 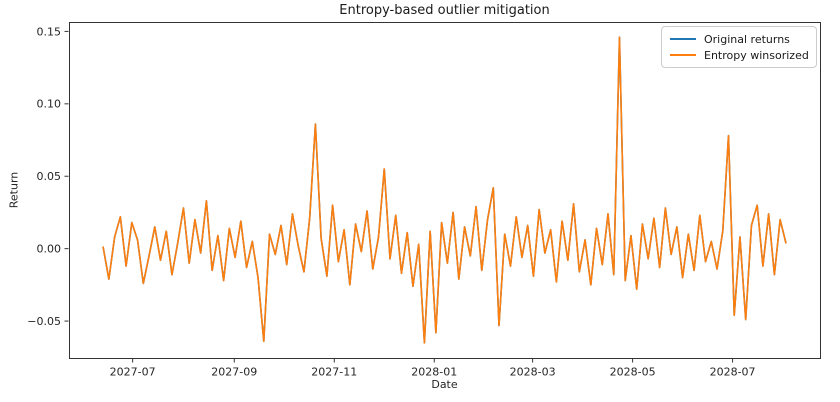 I want to click on legend-line-swatch-original-returns, so click(x=683, y=39).